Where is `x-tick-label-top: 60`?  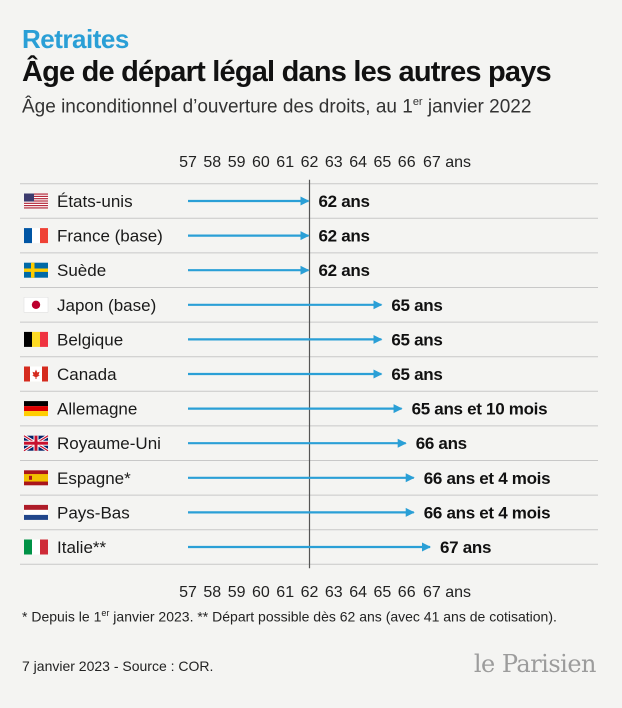 x-tick-label-top: 60 is located at coordinates (261, 162).